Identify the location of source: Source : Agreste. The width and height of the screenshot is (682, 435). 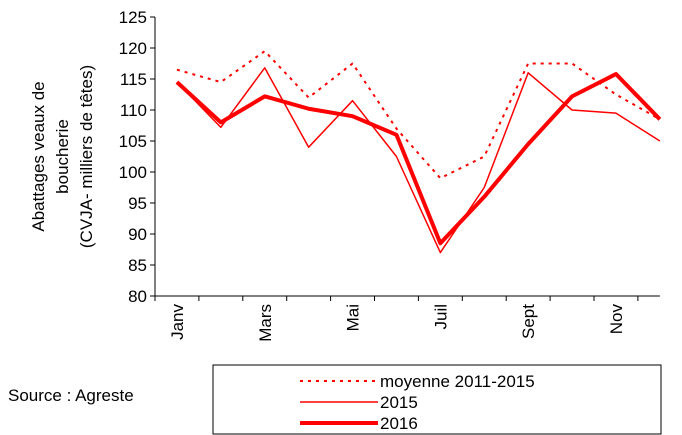
(71, 395).